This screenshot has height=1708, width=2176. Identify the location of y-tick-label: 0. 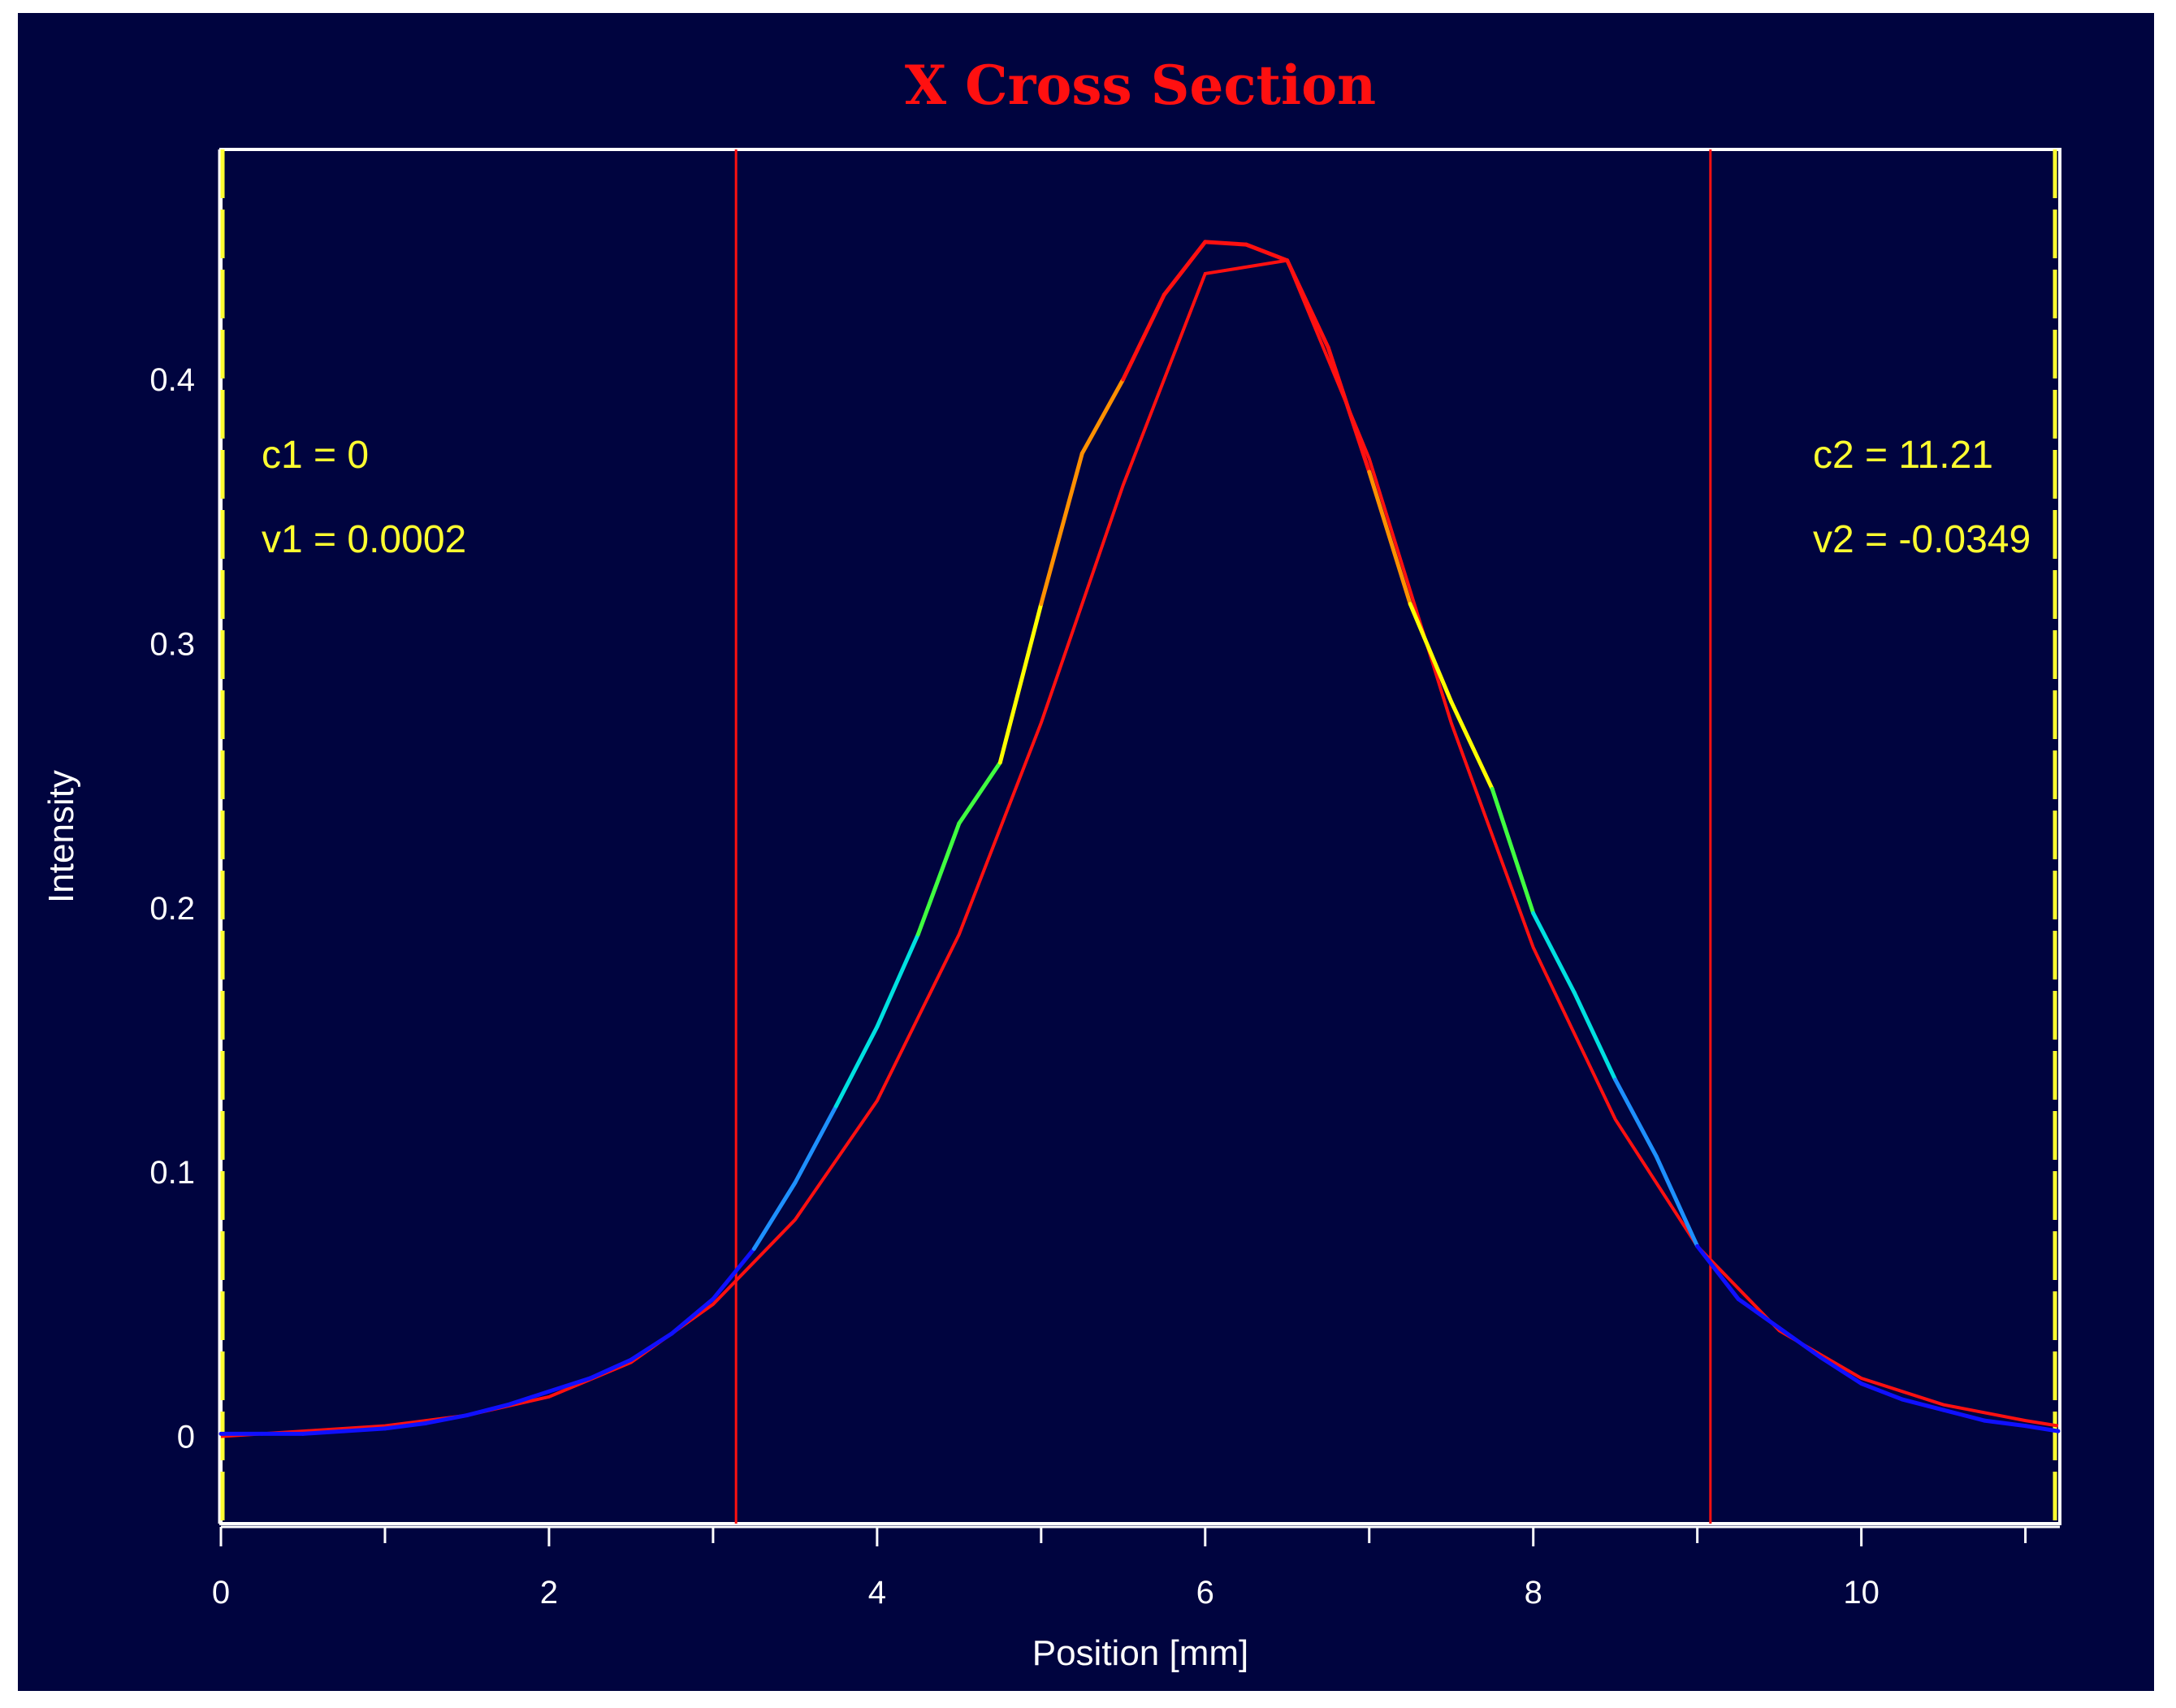
(186, 1437).